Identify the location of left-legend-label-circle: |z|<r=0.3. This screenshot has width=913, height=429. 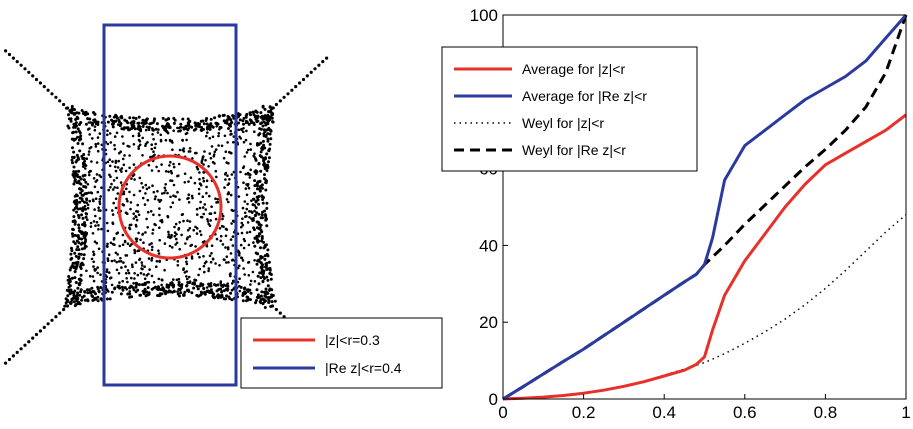
(352, 340).